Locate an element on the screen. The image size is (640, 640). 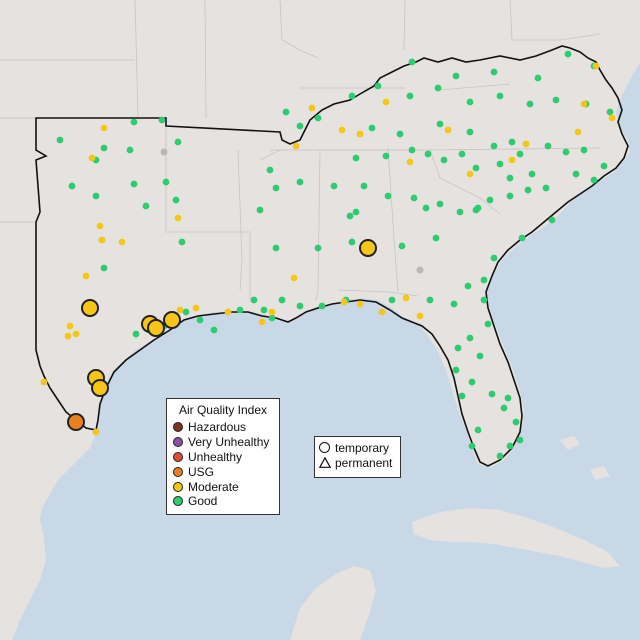
shape-legend-temporary: temporary is located at coordinates (357, 447).